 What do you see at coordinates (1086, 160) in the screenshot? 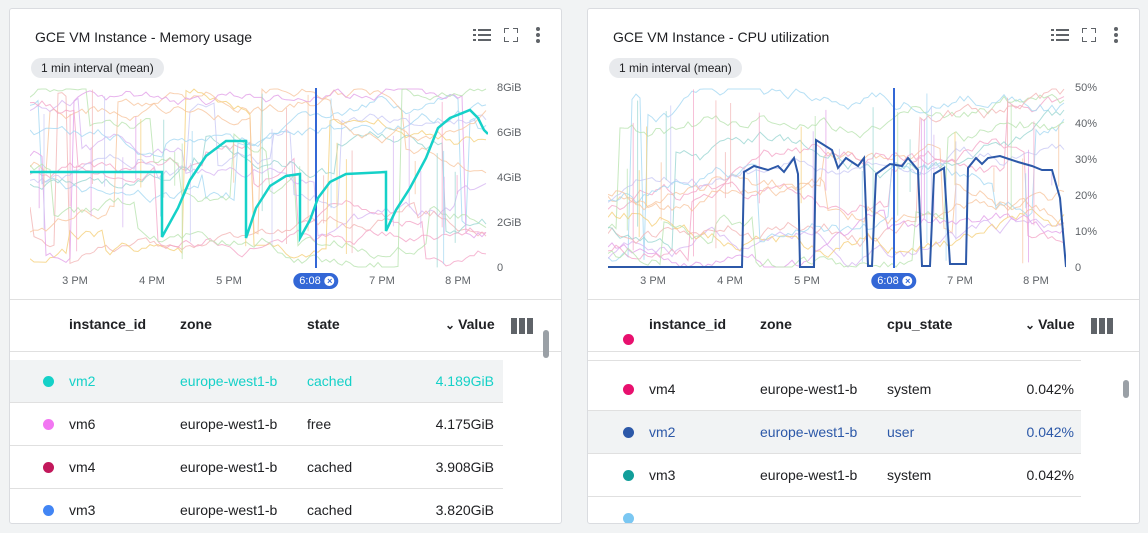
I see `y-tick-label: 30%` at bounding box center [1086, 160].